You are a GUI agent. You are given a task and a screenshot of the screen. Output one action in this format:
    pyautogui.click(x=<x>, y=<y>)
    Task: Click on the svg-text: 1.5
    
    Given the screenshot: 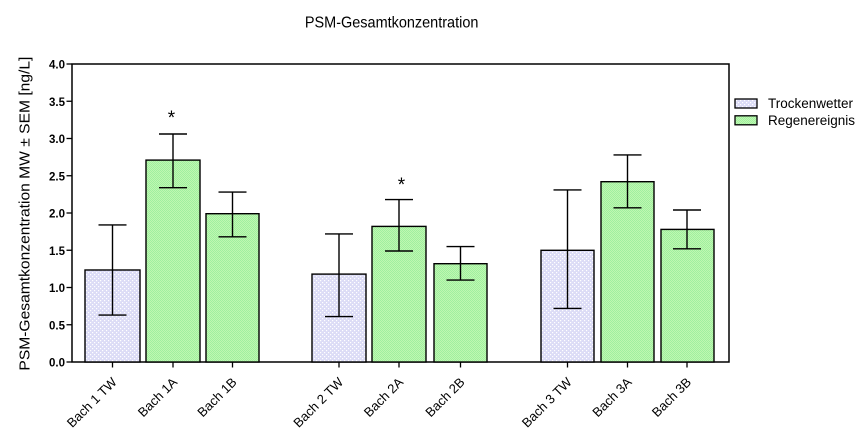 What is the action you would take?
    pyautogui.click(x=57, y=252)
    